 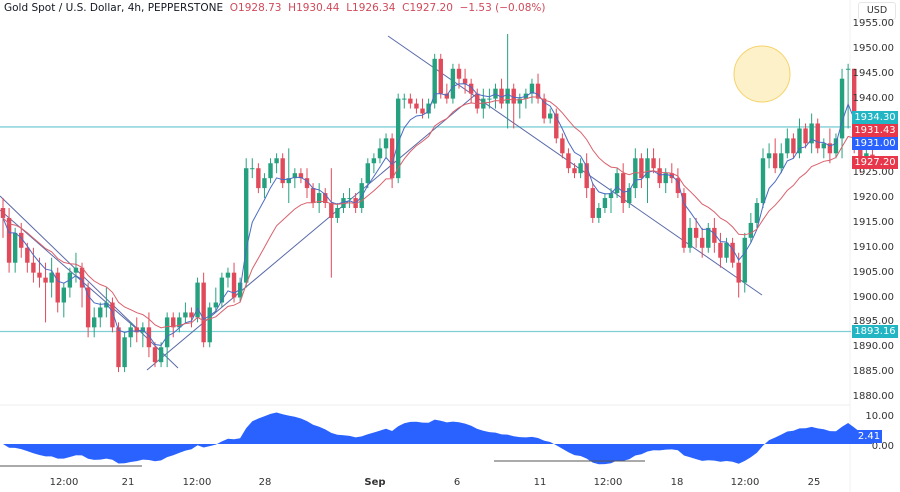 What do you see at coordinates (762, 74) in the screenshot?
I see `highlight-circle` at bounding box center [762, 74].